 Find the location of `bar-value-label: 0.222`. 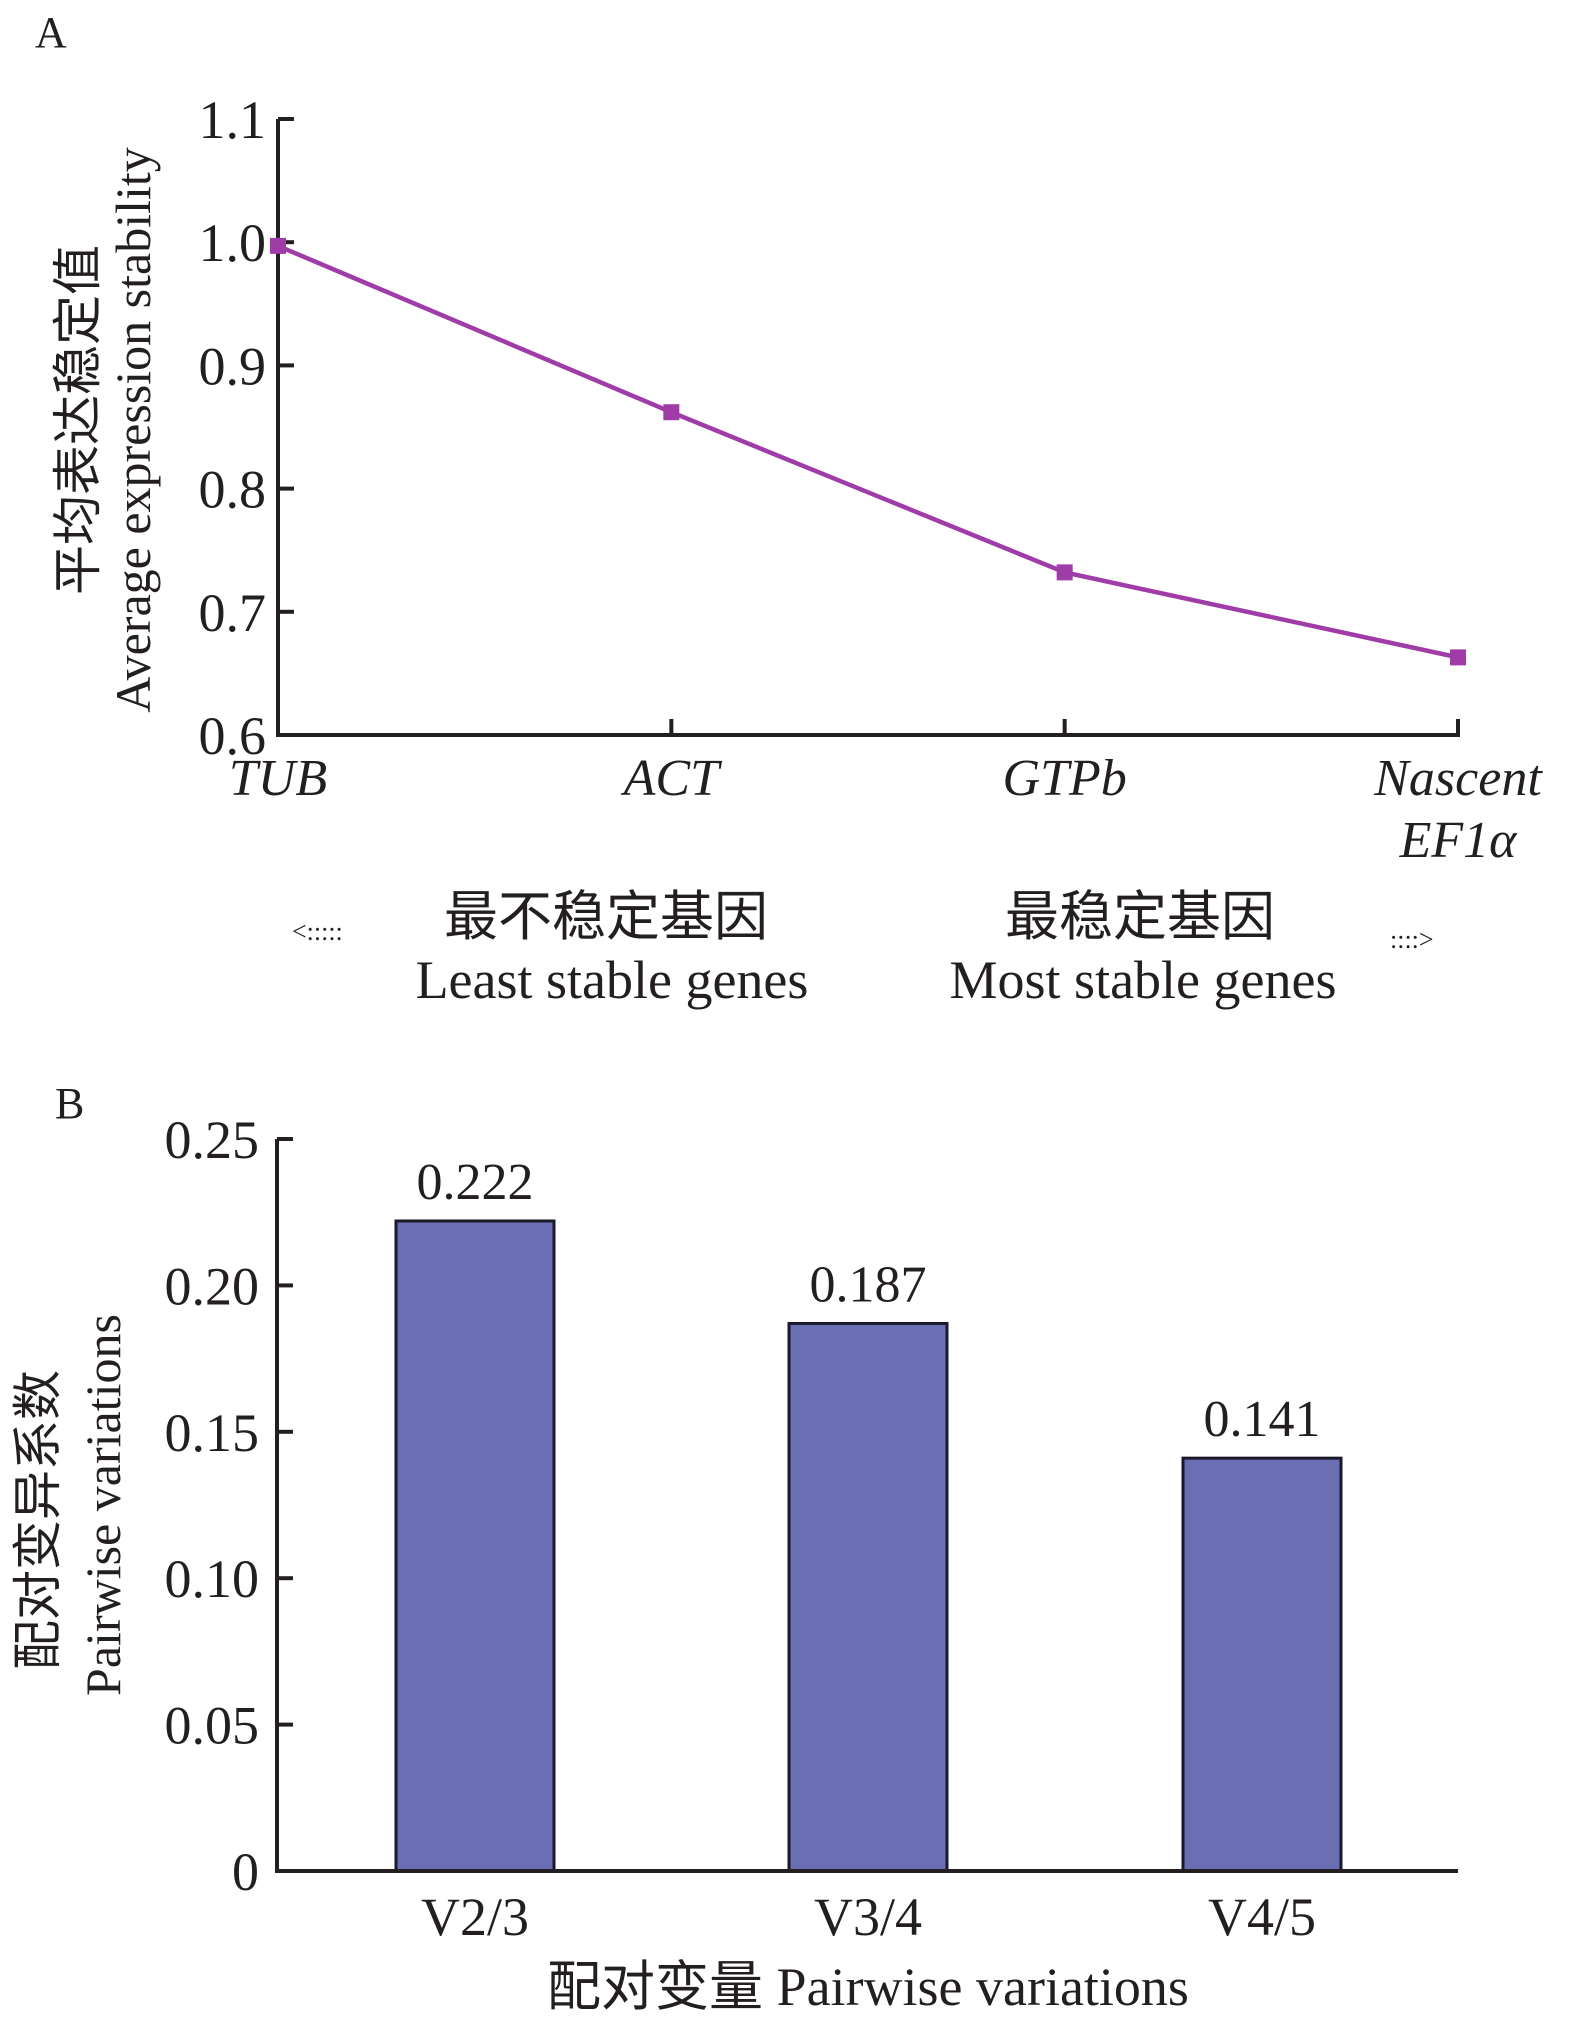

bar-value-label: 0.222 is located at coordinates (475, 1182).